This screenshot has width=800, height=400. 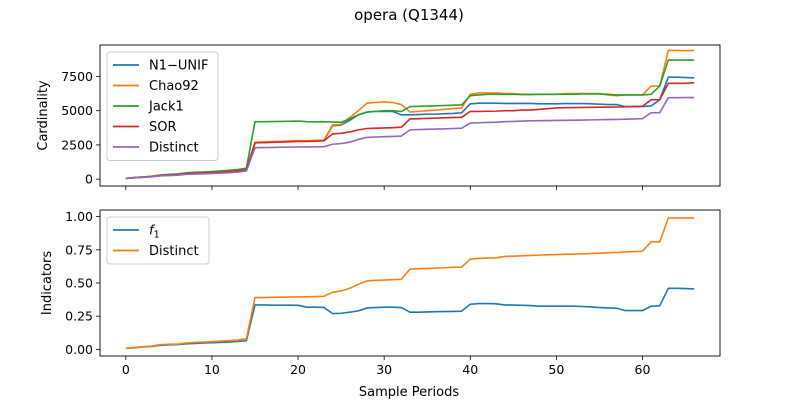 What do you see at coordinates (556, 369) in the screenshot?
I see `x-tick-label: 50` at bounding box center [556, 369].